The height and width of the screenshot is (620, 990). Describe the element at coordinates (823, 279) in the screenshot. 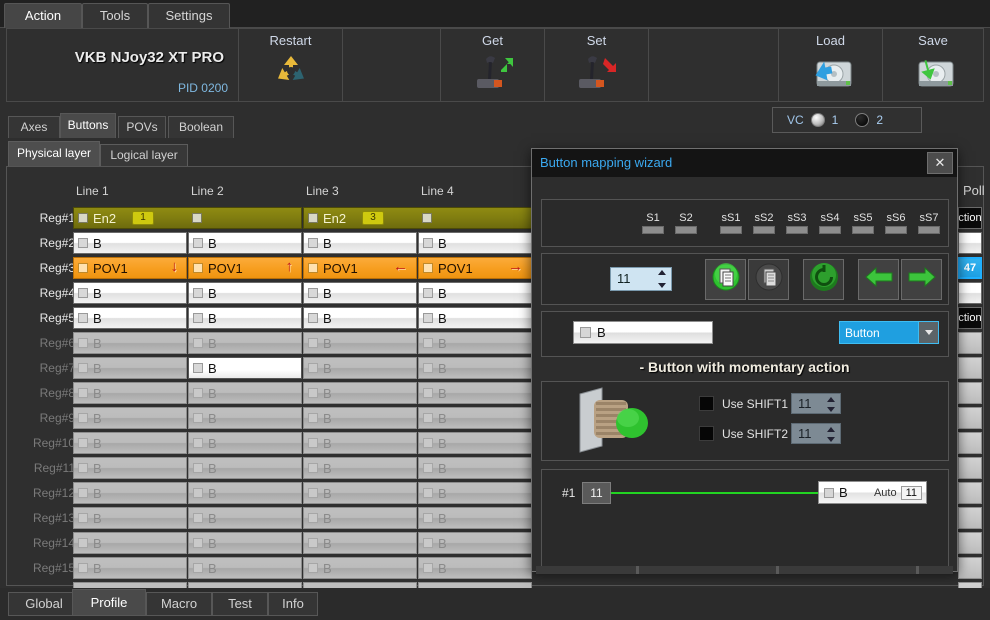

I see `reset-button` at that location.